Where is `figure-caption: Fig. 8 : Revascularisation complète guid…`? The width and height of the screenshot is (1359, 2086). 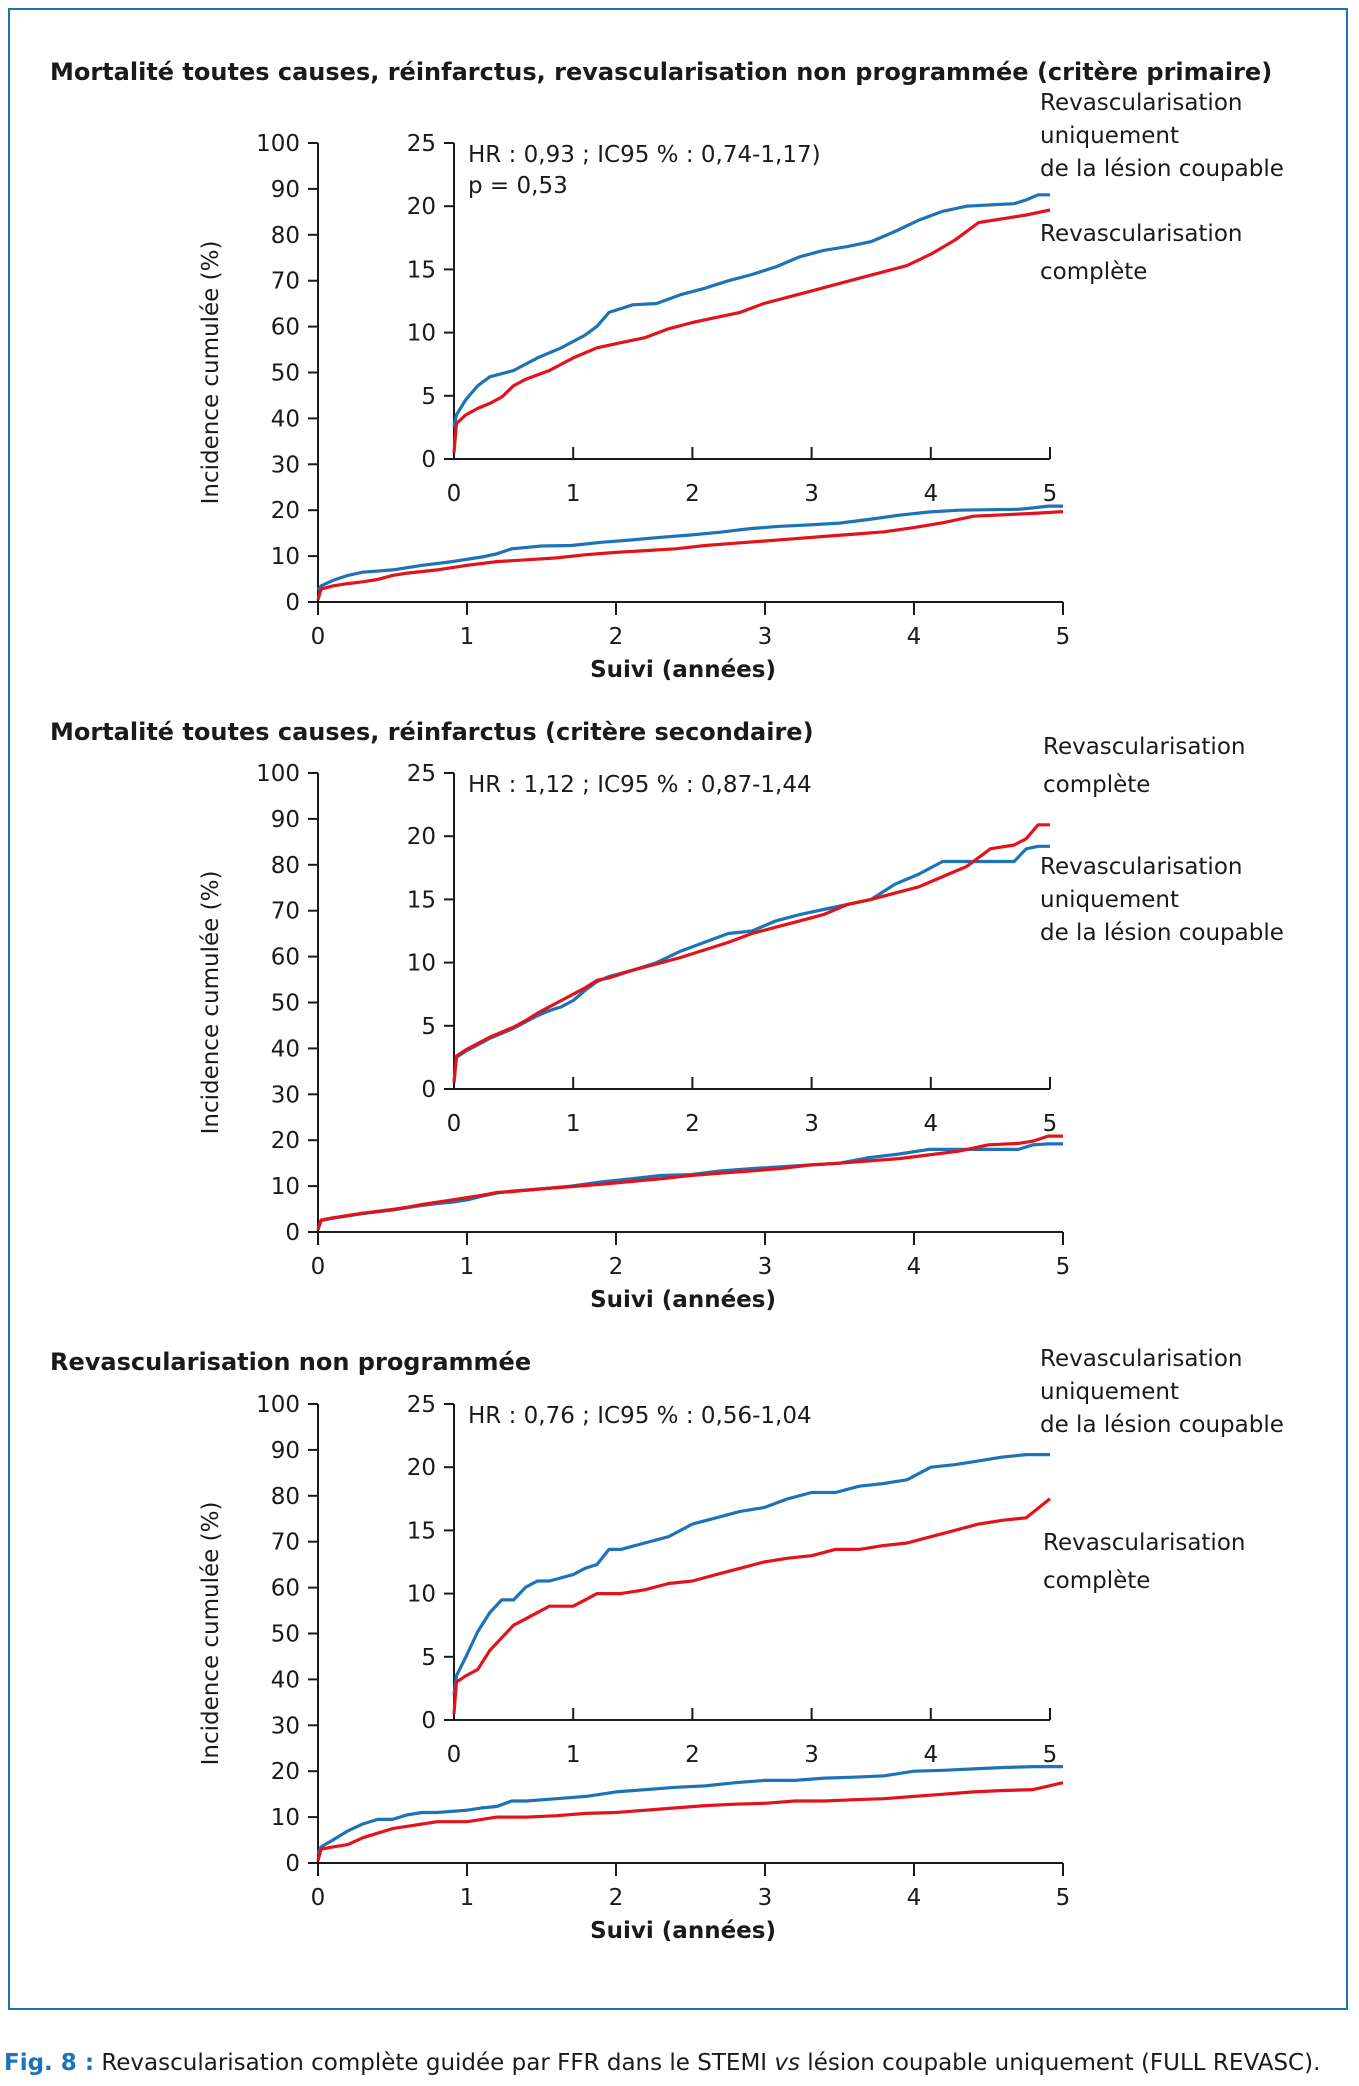
figure-caption: Fig. 8 : Revascularisation complète guid… is located at coordinates (679, 2063).